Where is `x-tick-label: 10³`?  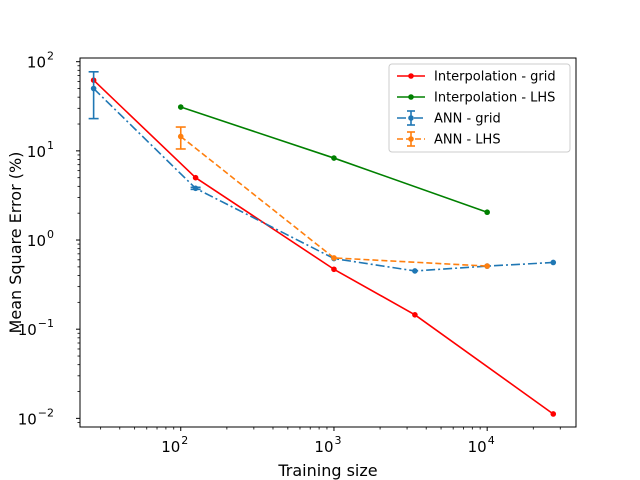 x-tick-label: 10³ is located at coordinates (327, 445).